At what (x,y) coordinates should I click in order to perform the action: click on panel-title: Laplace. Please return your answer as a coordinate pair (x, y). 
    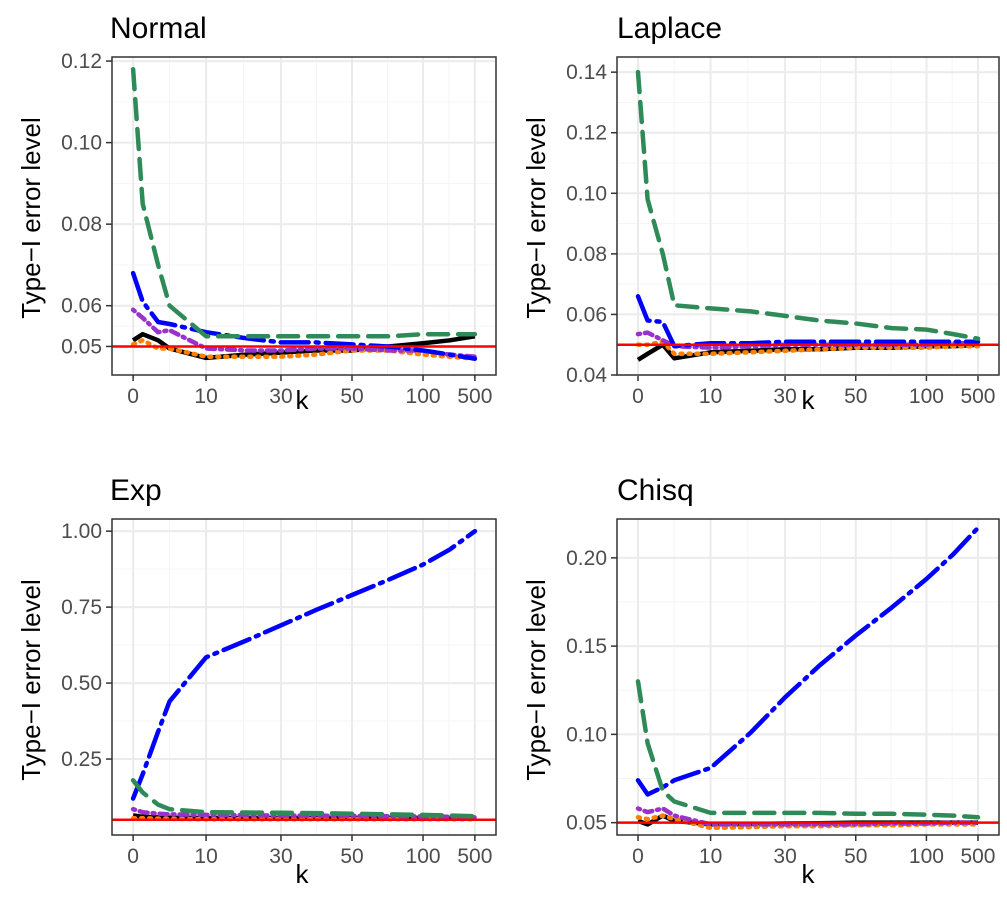
    Looking at the image, I should click on (669, 28).